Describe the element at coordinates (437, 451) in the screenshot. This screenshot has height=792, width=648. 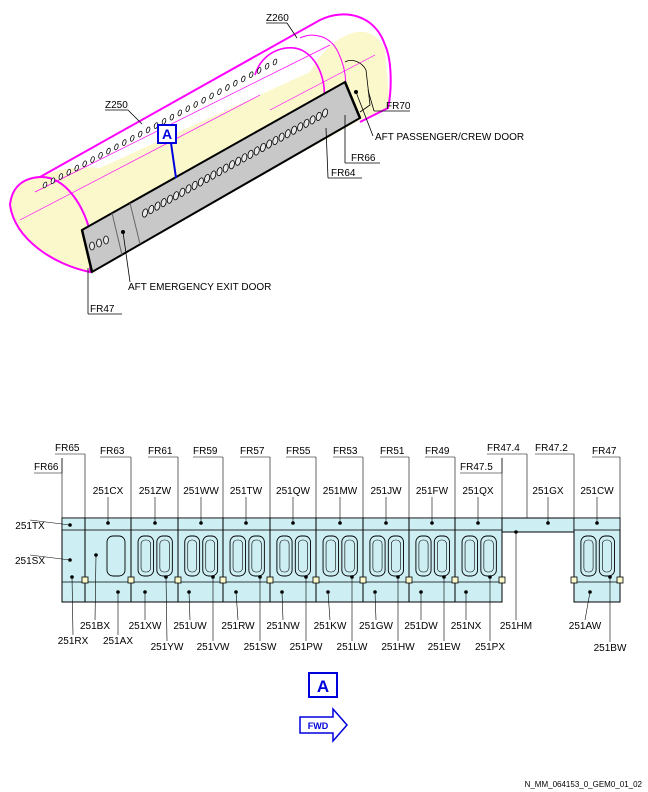
I see `frame-label: FR49` at that location.